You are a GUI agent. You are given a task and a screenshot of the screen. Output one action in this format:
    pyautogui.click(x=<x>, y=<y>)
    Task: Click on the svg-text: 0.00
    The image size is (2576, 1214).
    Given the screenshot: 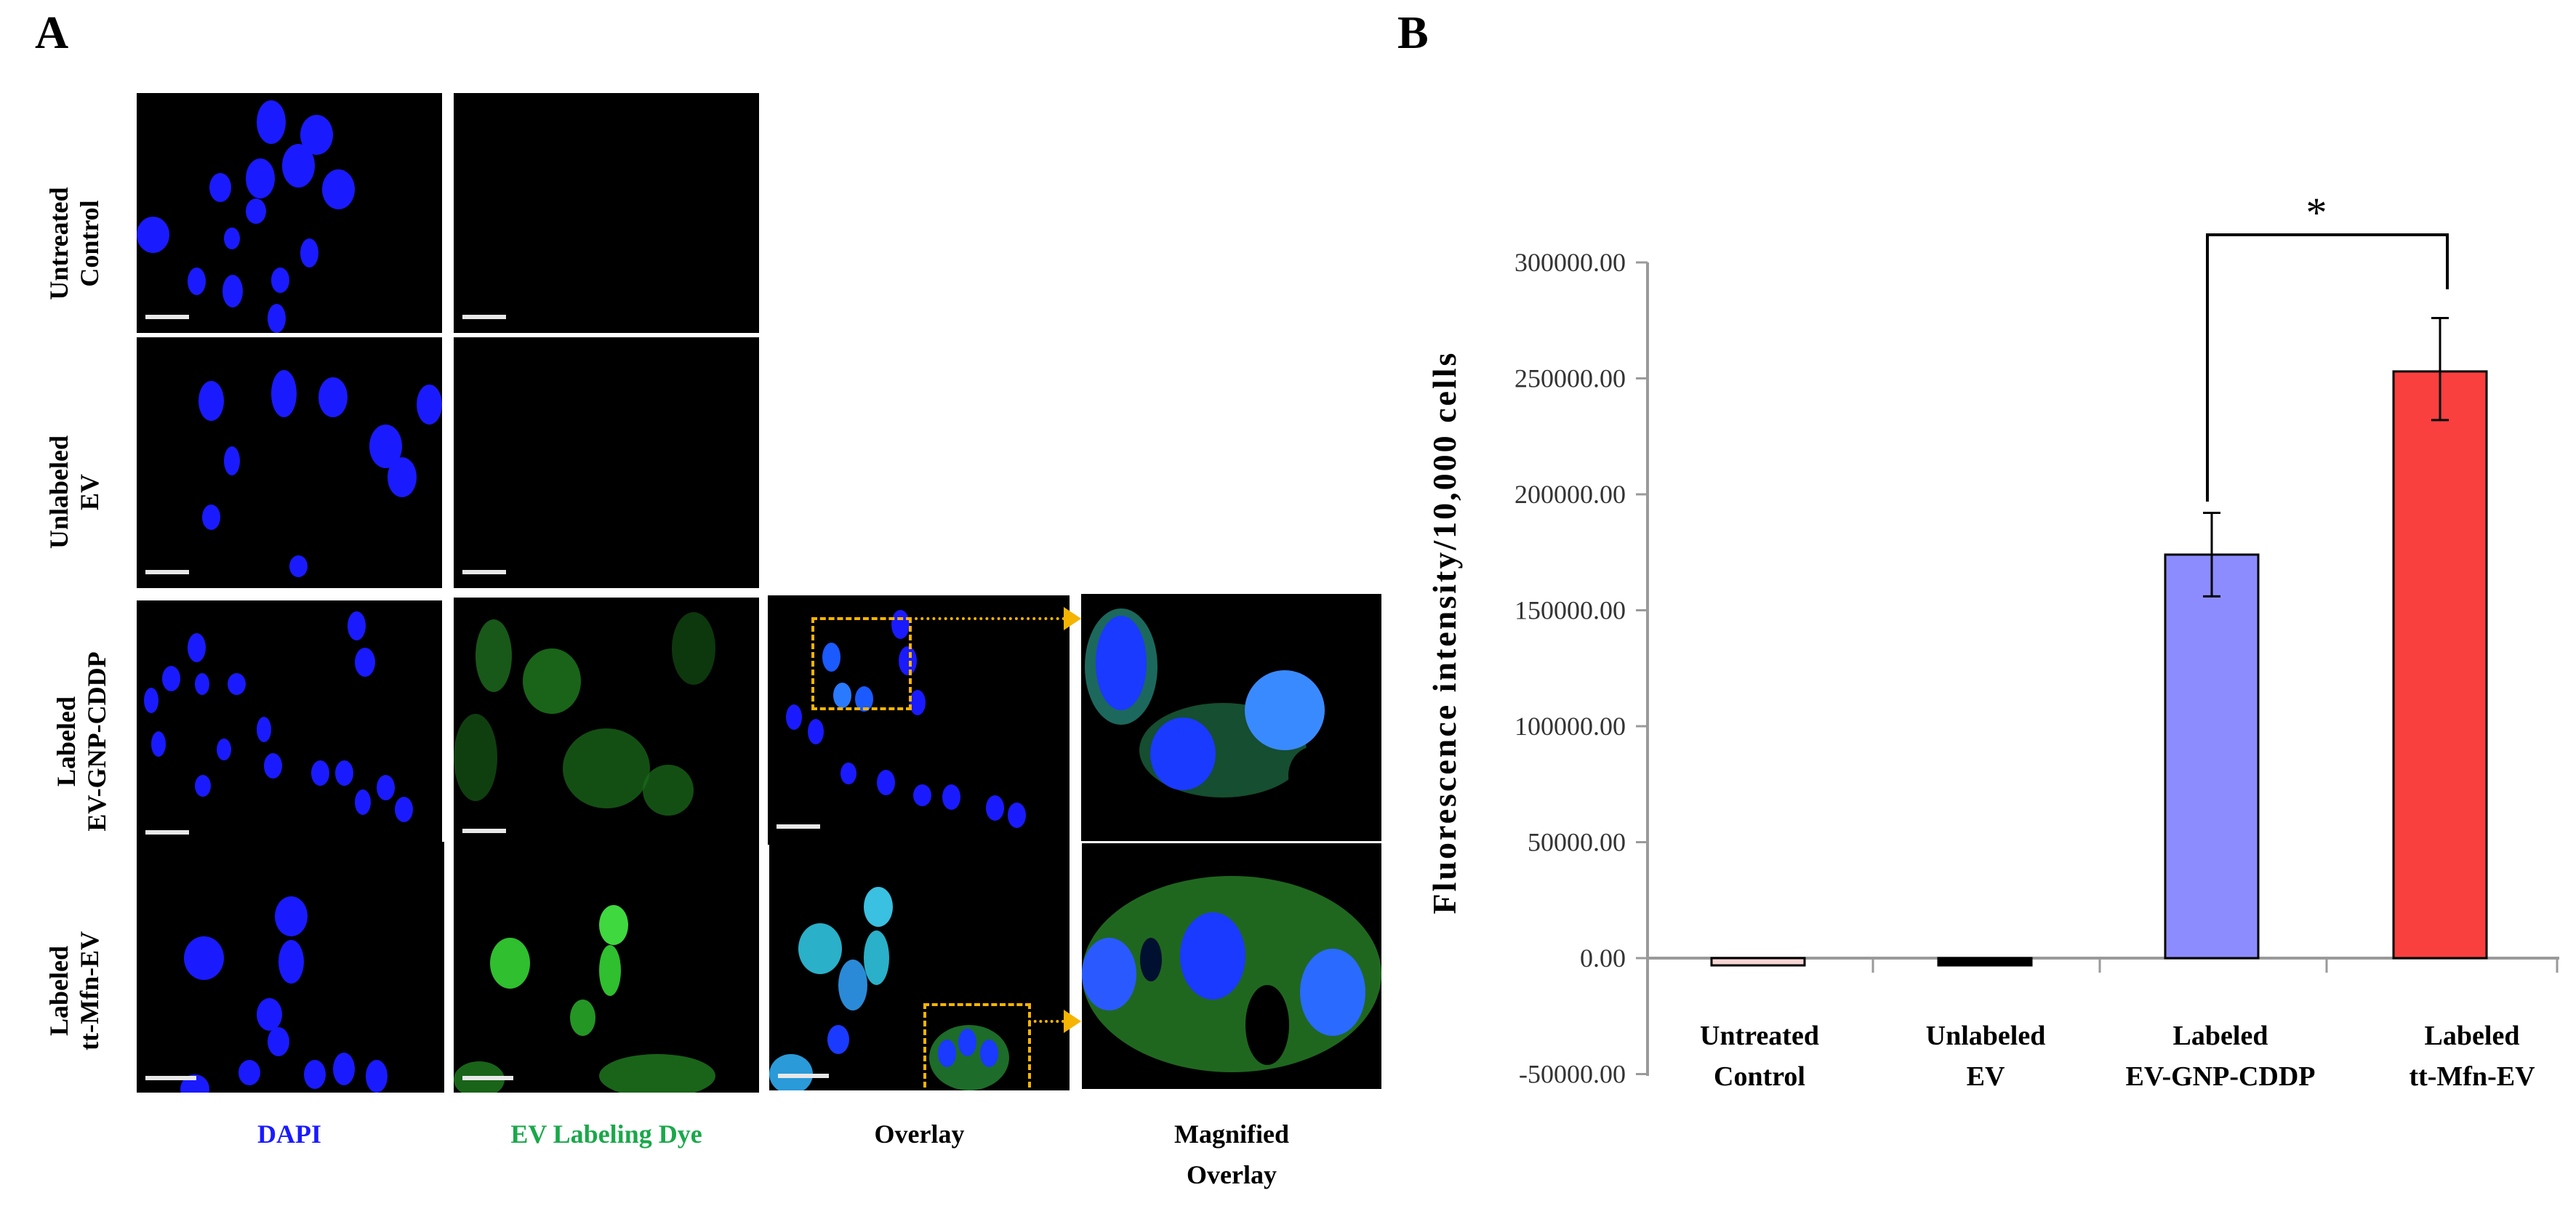 What is the action you would take?
    pyautogui.click(x=1603, y=958)
    